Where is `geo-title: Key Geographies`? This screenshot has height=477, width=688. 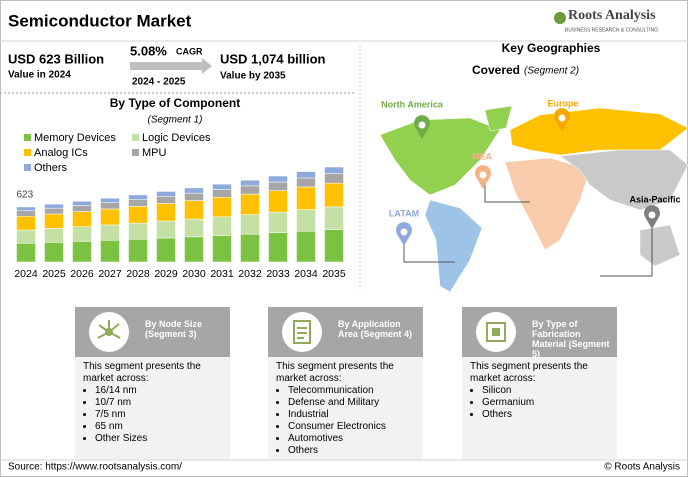
geo-title: Key Geographies is located at coordinates (551, 48).